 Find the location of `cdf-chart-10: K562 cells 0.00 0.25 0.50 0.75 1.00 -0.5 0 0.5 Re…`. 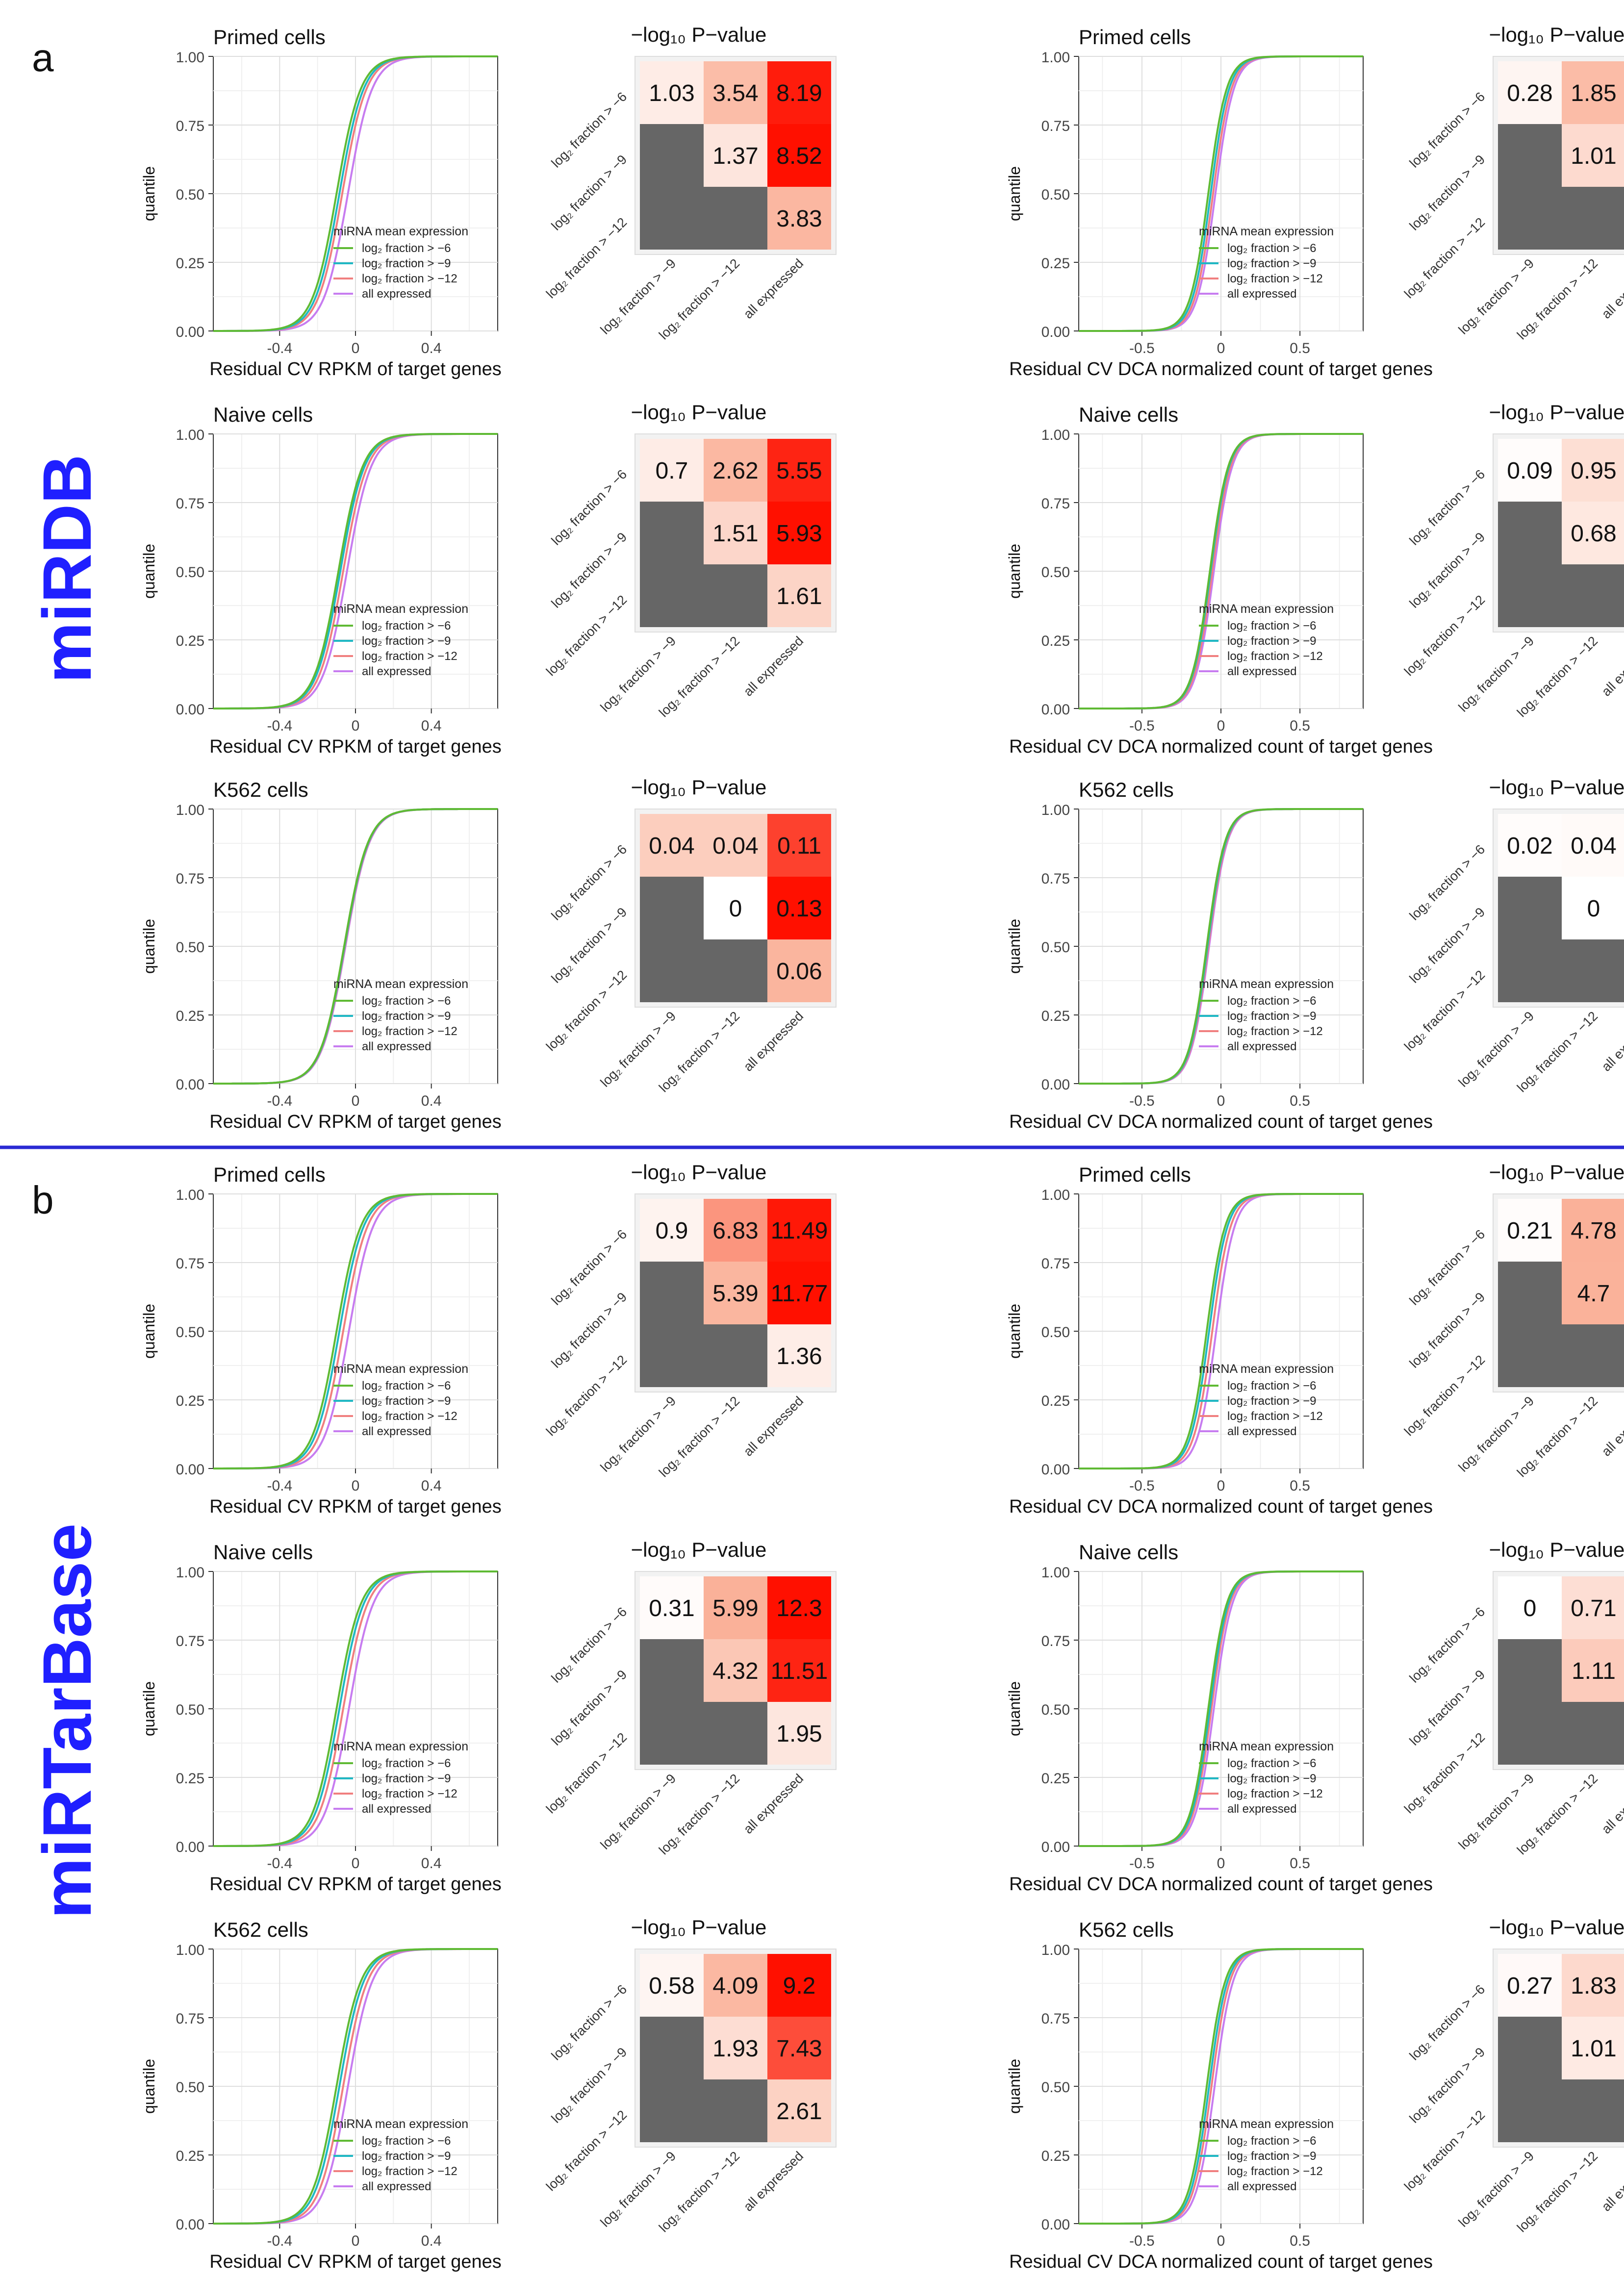

cdf-chart-10: K562 cells 0.00 0.25 0.50 0.75 1.00 -0.5 0 0.5 Re… is located at coordinates (1219, 955).